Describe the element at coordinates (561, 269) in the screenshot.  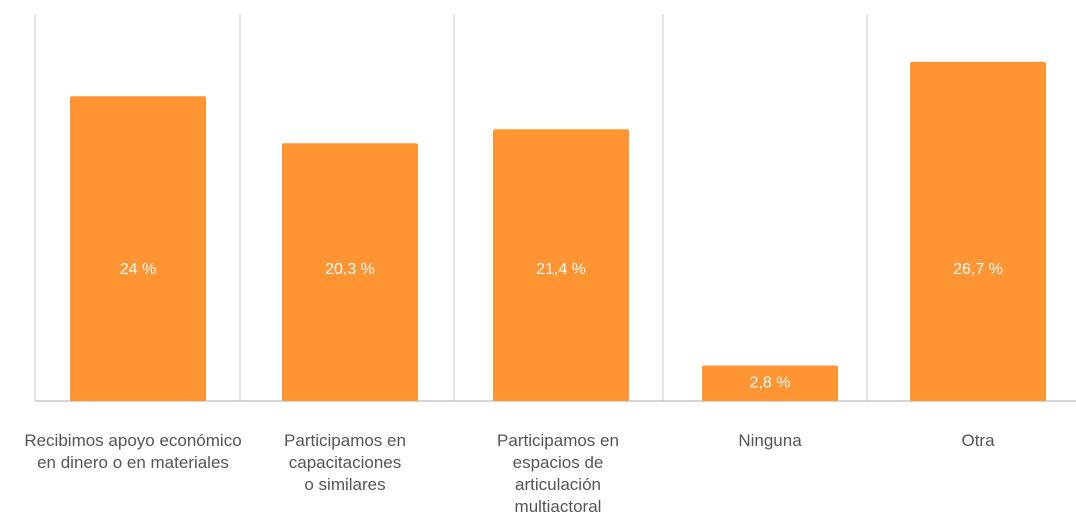
I see `value-label: 21,4 %` at that location.